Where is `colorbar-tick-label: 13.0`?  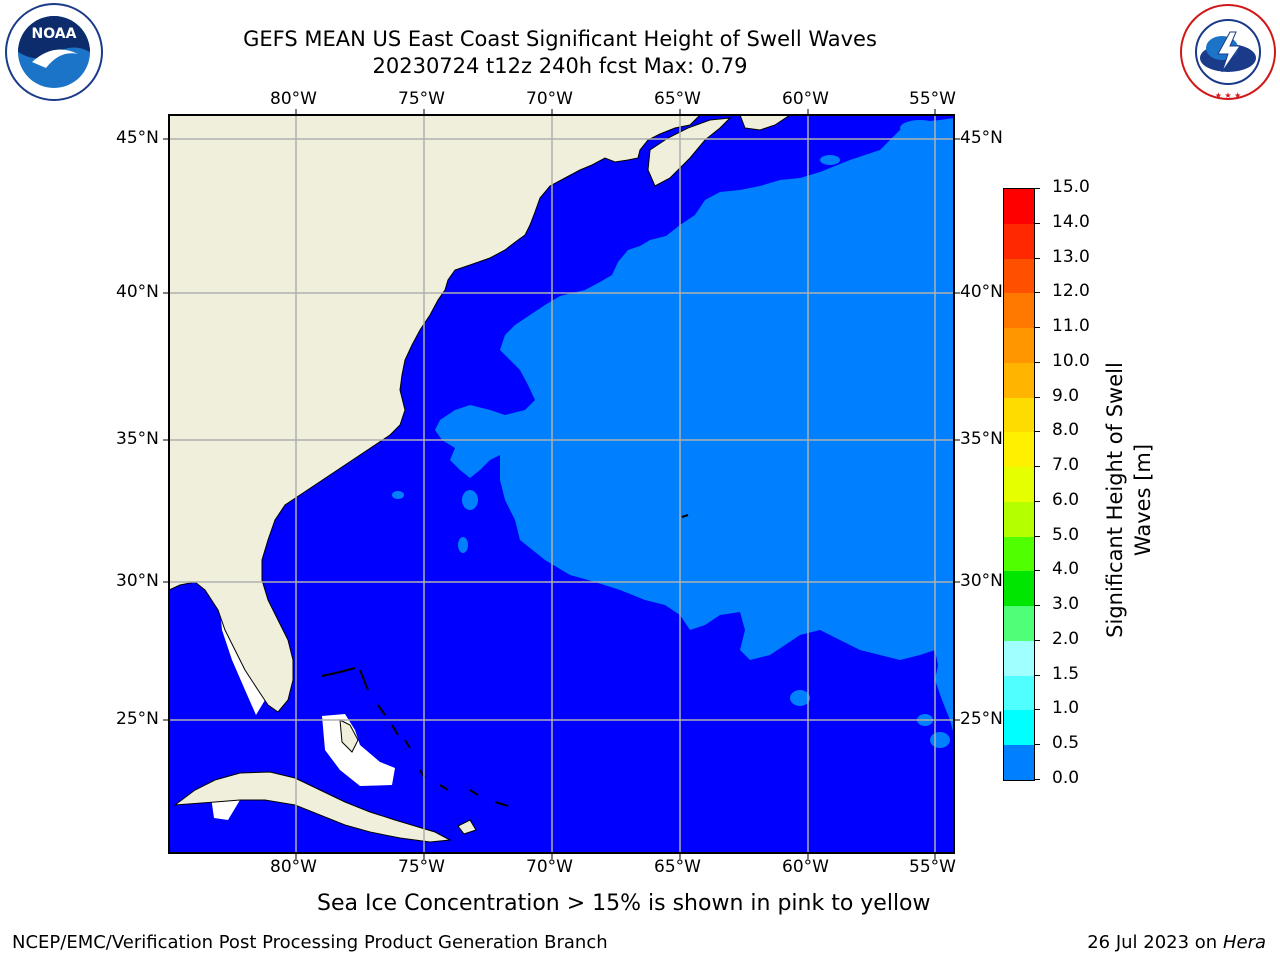
colorbar-tick-label: 13.0 is located at coordinates (1071, 256).